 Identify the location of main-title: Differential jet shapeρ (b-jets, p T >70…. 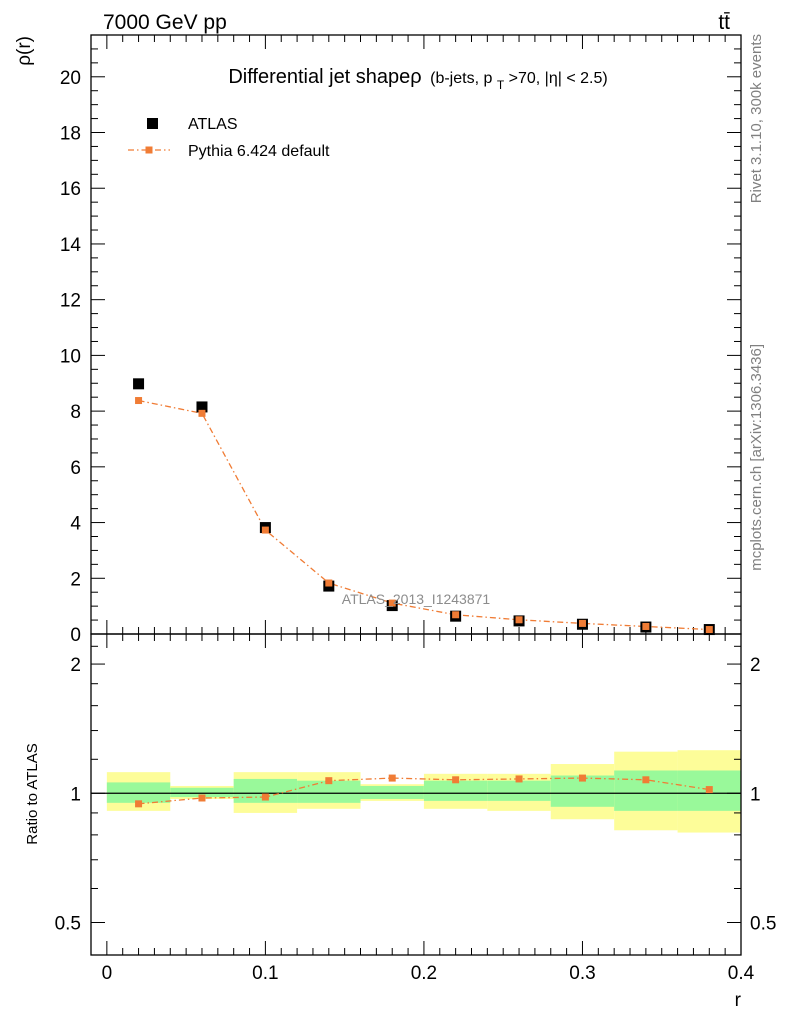
(417, 79).